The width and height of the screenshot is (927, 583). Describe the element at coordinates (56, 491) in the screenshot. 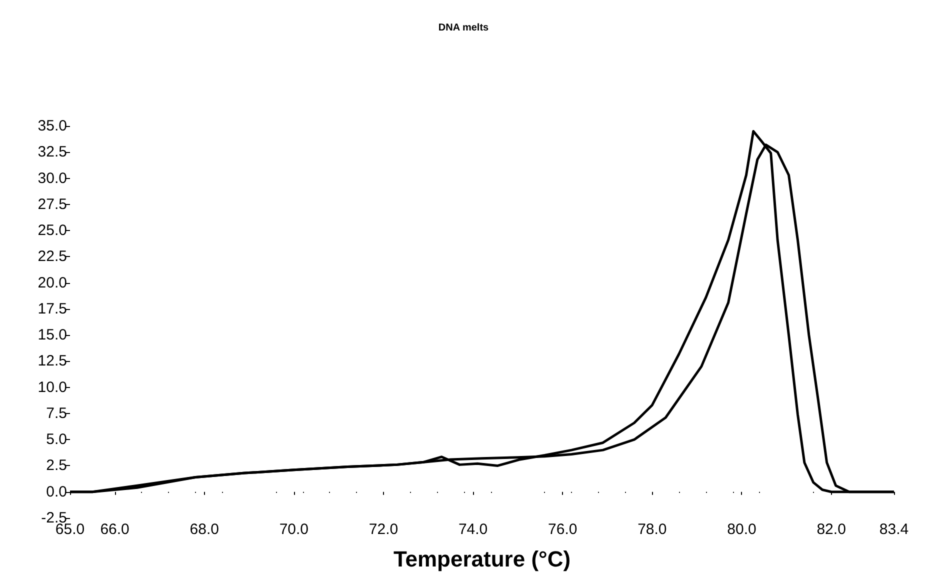

I see `y-tick-label: 0.0` at that location.